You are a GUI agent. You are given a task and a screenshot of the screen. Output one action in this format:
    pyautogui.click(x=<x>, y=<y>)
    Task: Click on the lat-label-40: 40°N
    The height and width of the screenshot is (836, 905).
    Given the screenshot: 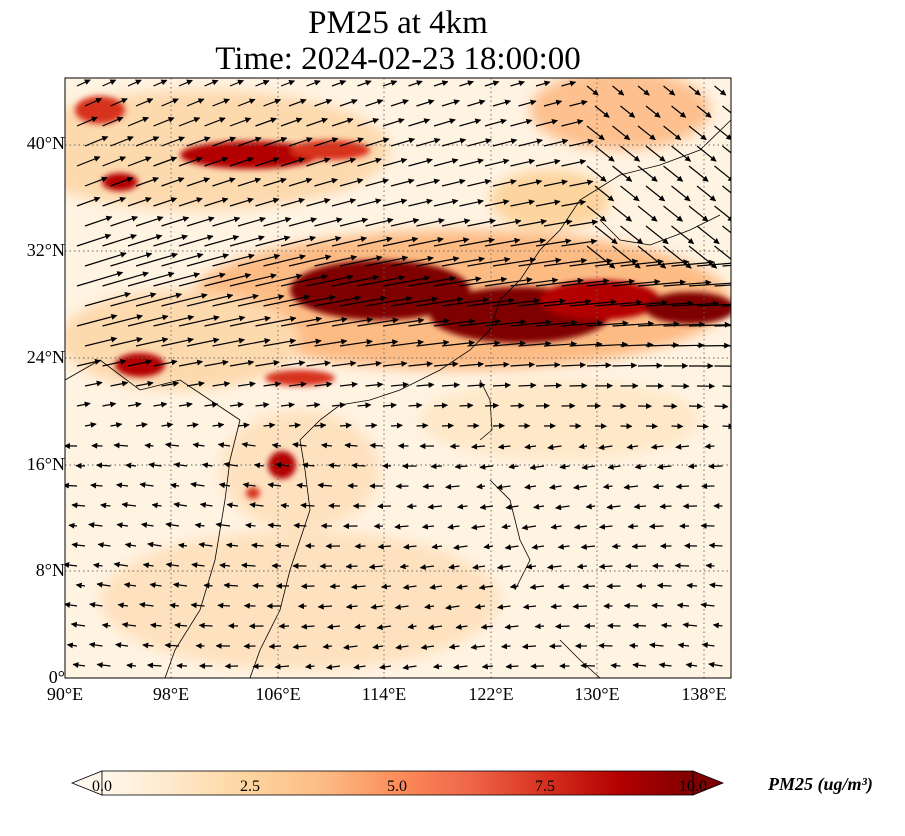 What is the action you would take?
    pyautogui.click(x=45, y=143)
    